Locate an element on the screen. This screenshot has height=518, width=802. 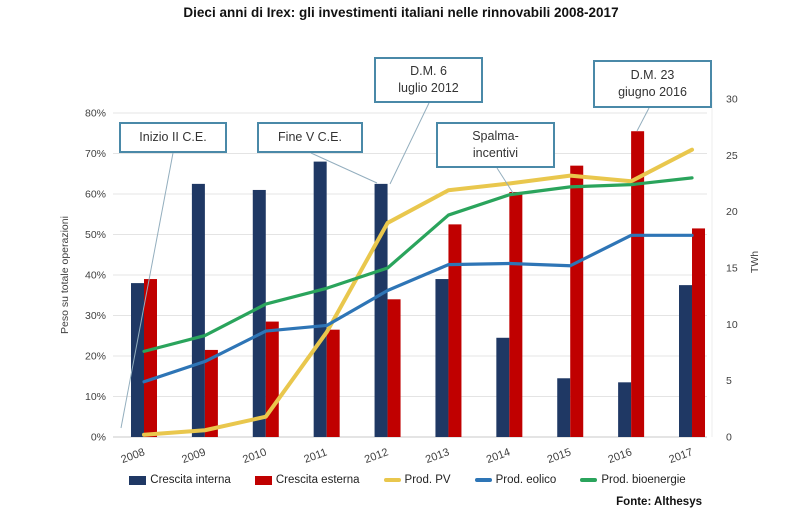
annotation-dm-23-giugno-2016: D.M. 23 giugno 2016 is located at coordinates (652, 84).